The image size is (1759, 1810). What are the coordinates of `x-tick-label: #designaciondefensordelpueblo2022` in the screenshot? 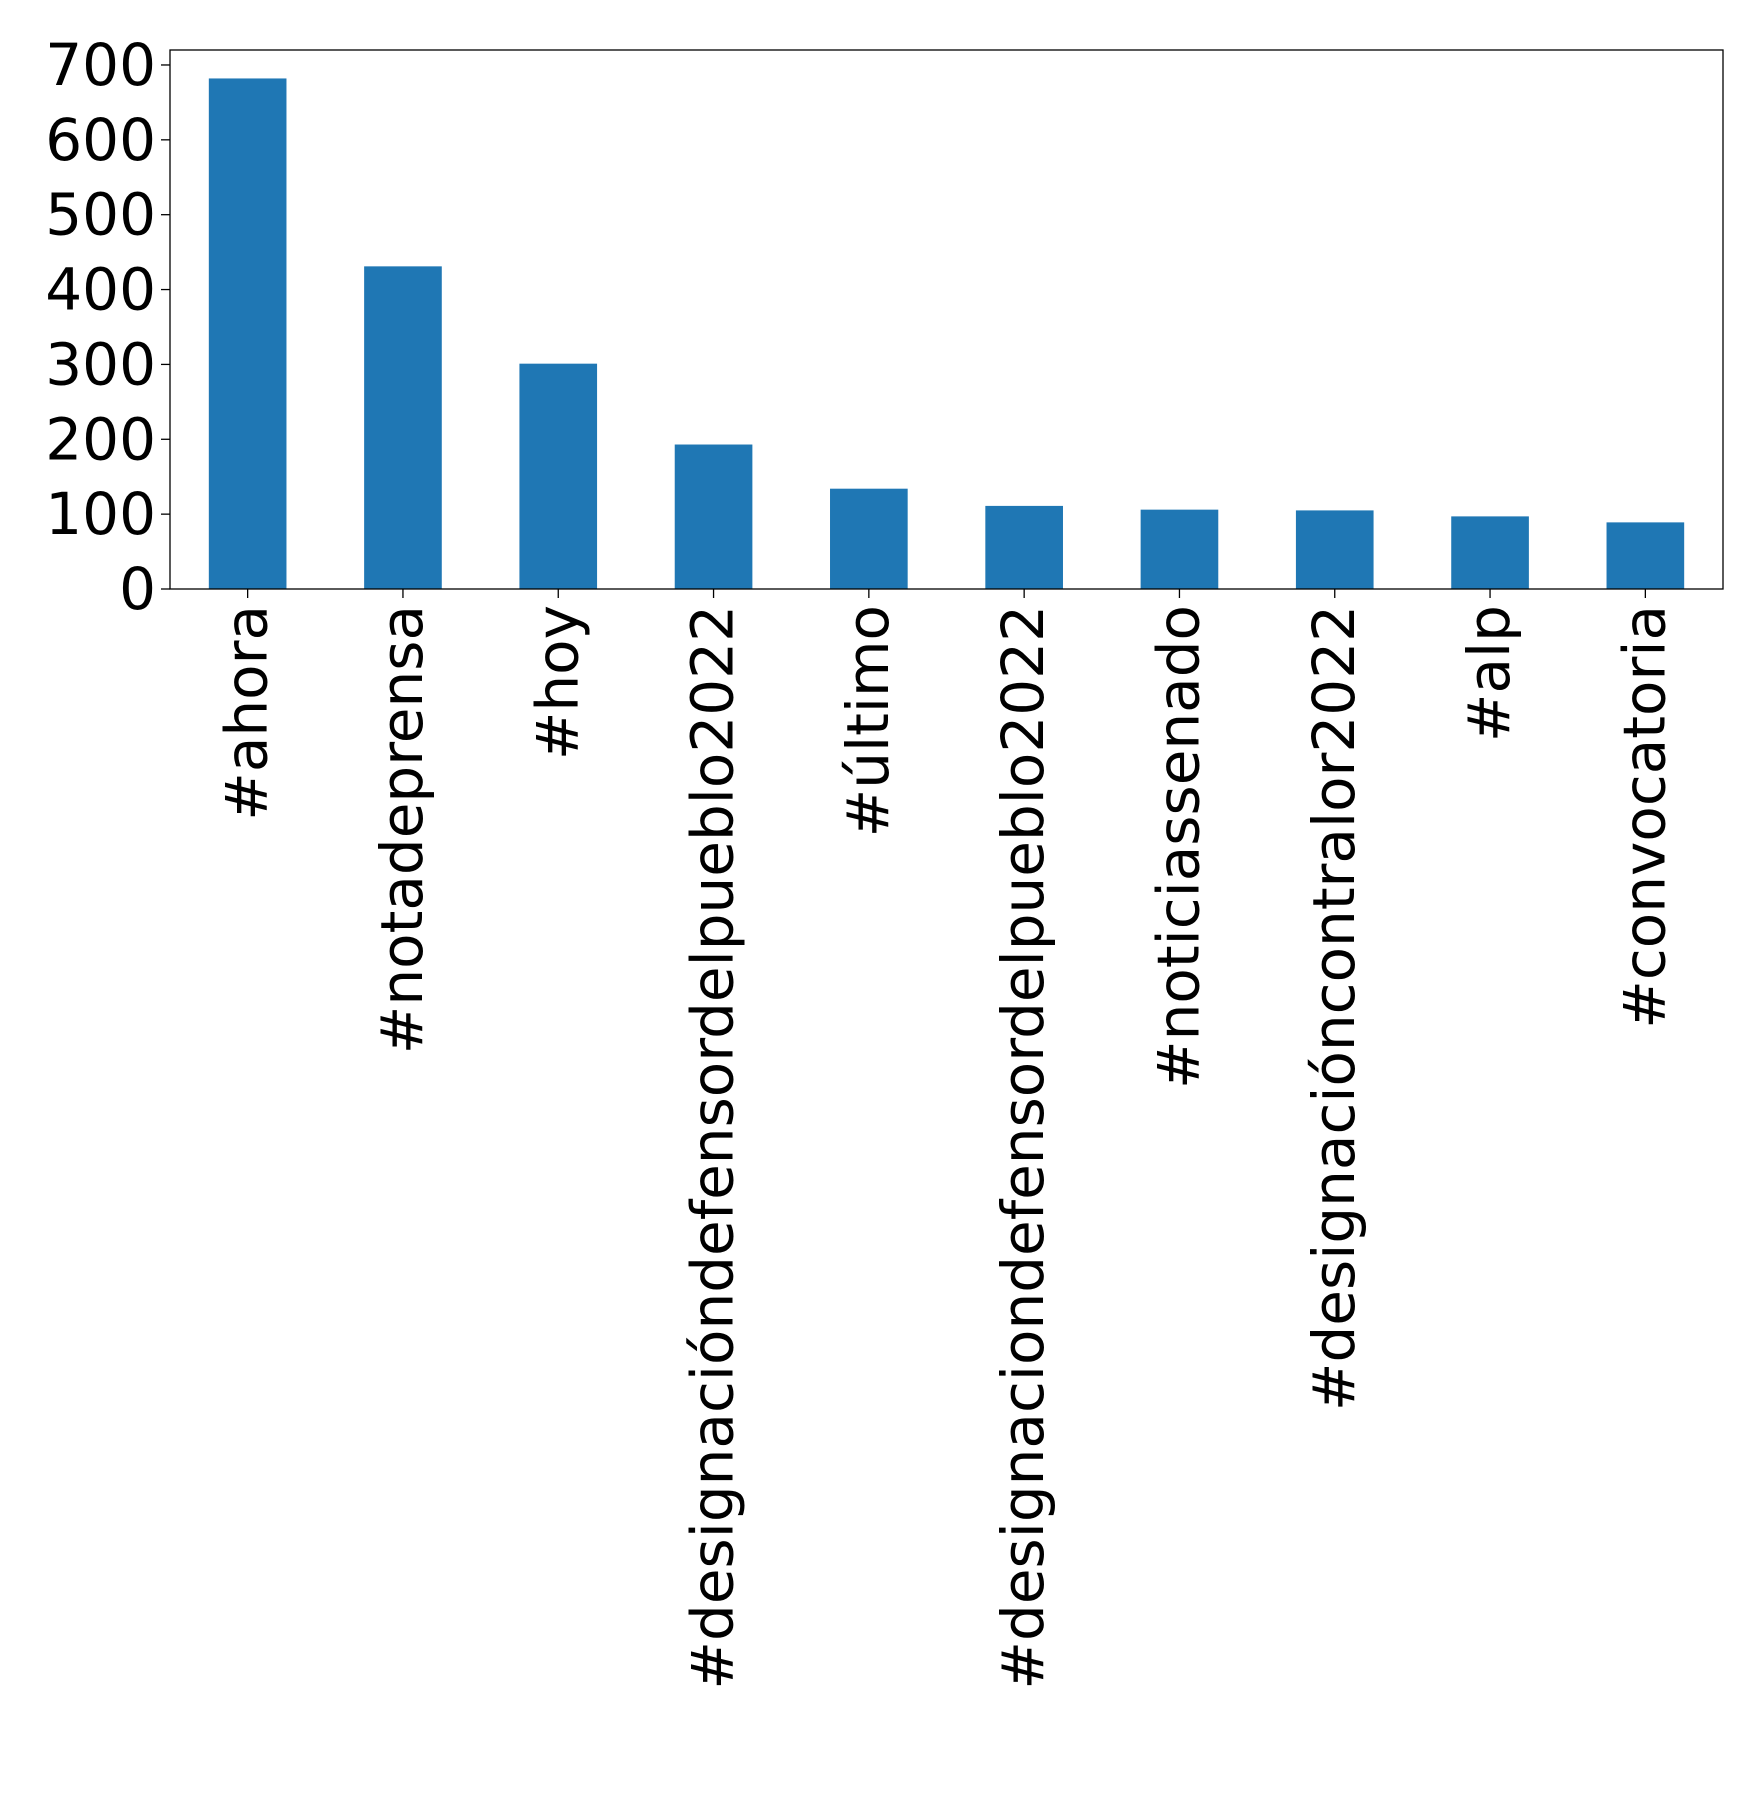 It's located at (1023, 1147).